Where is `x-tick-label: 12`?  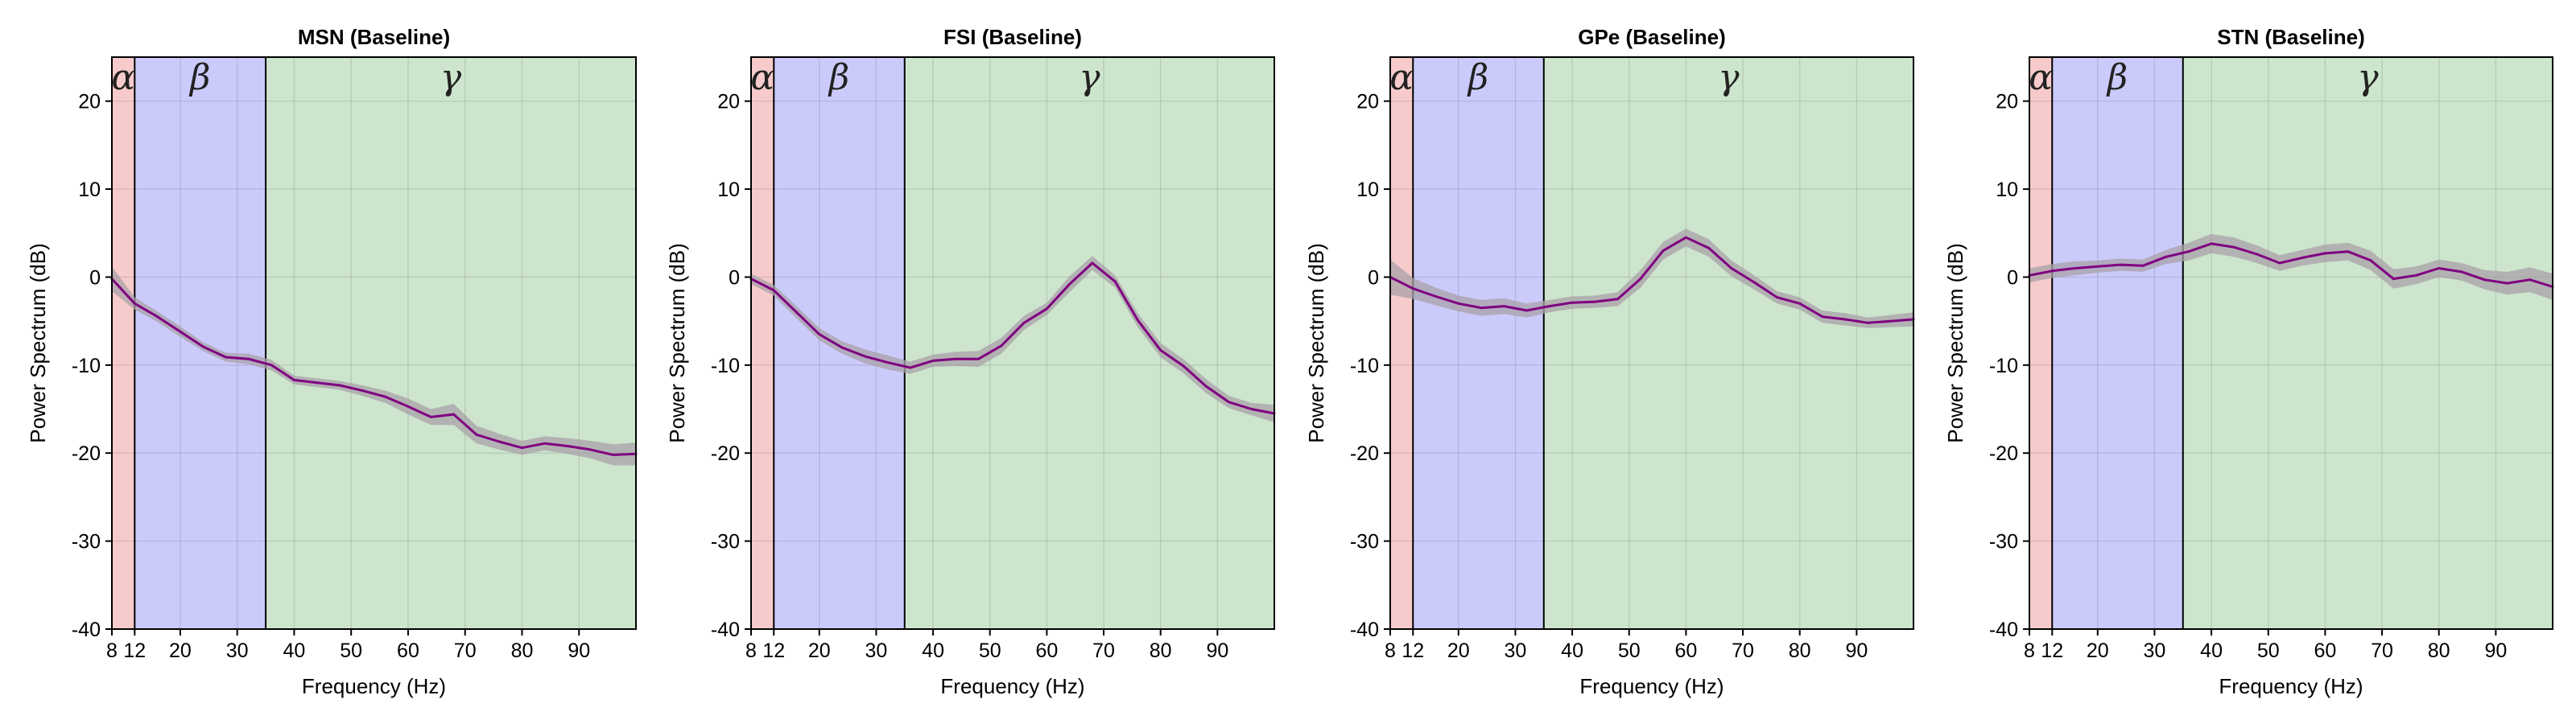 x-tick-label: 12 is located at coordinates (773, 651).